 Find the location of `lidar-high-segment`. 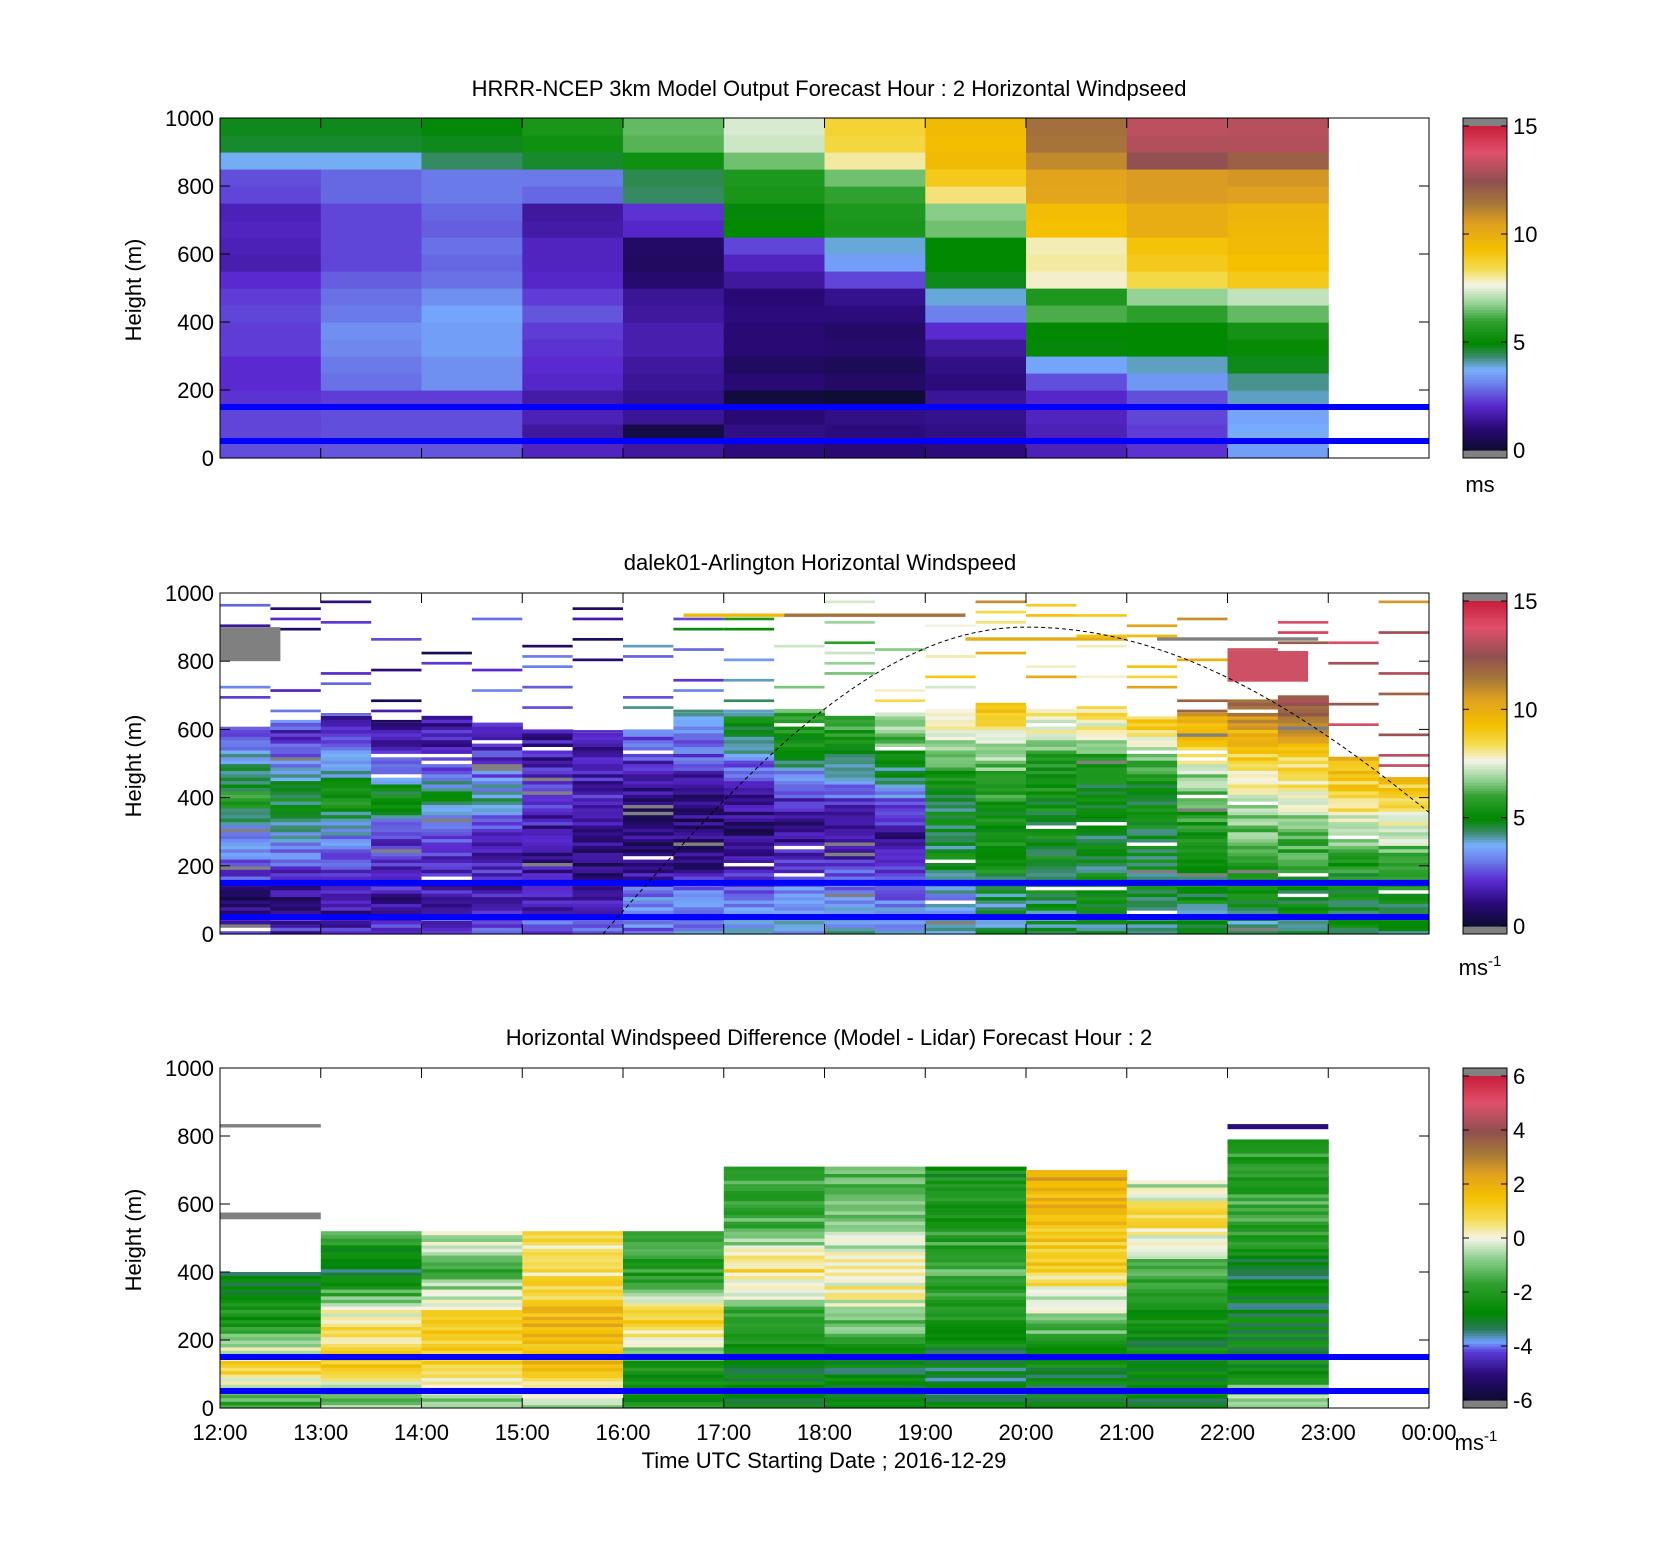

lidar-high-segment is located at coordinates (1238, 639).